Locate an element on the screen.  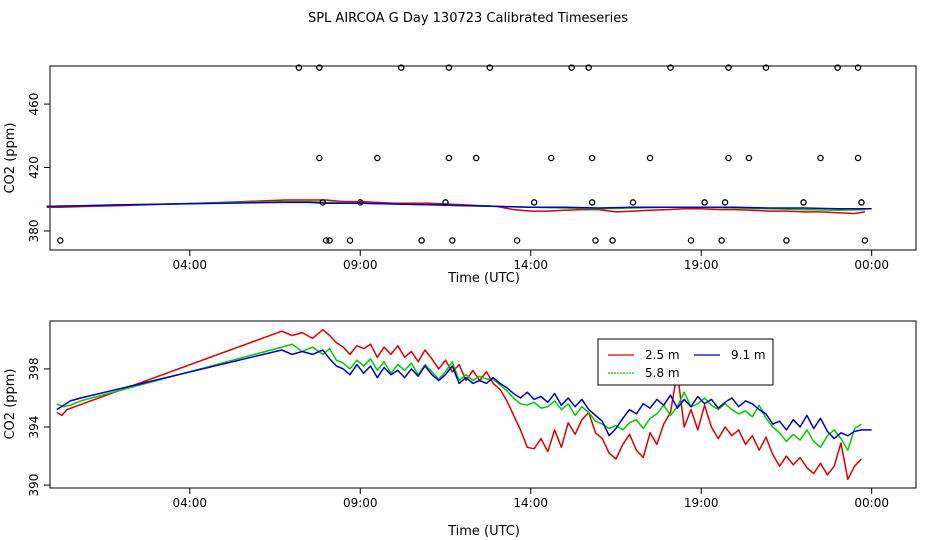
y-axis-label-bottom: CO2 (ppm) is located at coordinates (10, 403).